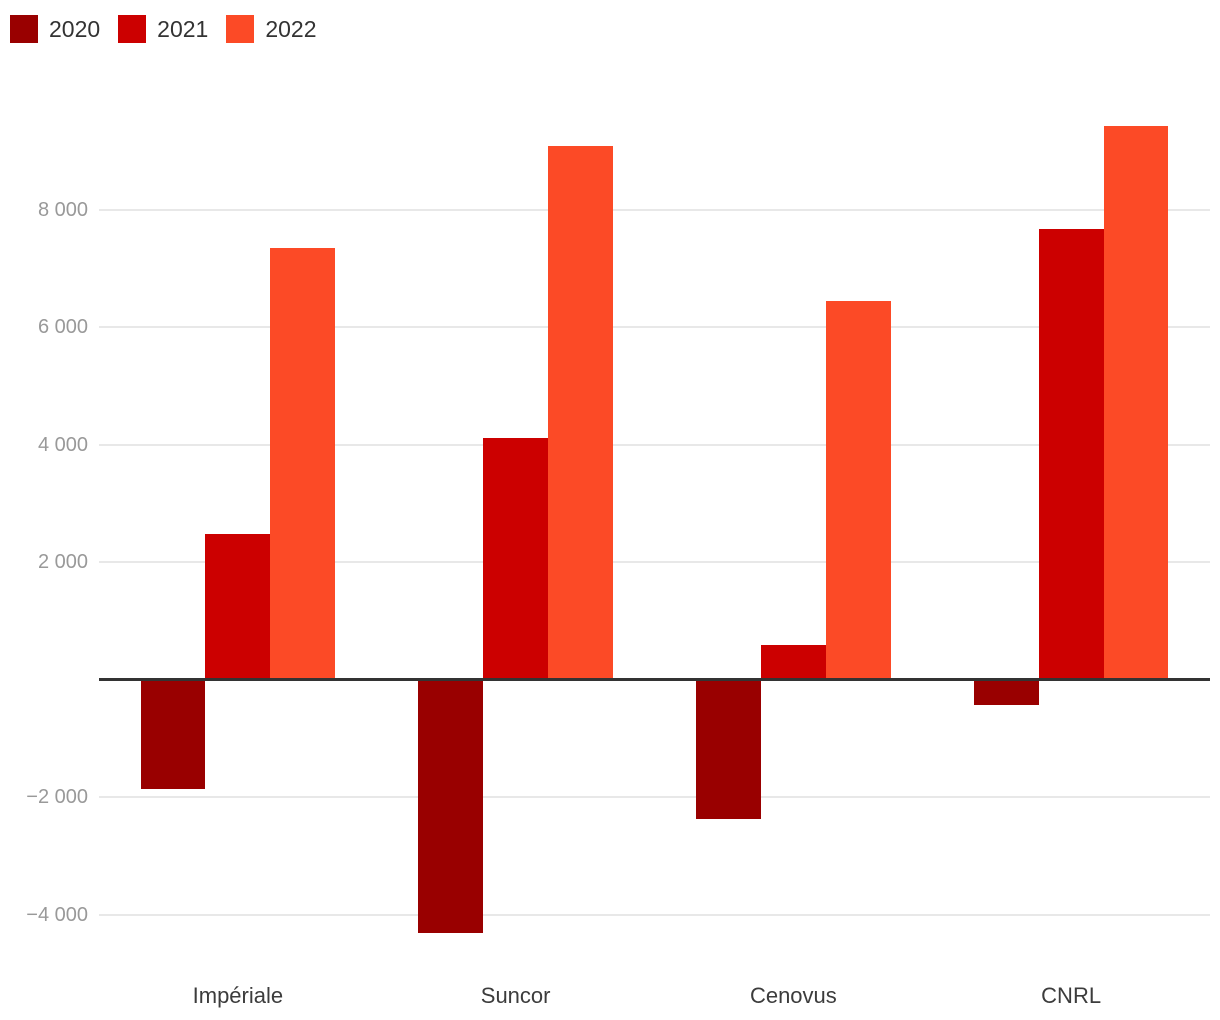 This screenshot has height=1020, width=1220. I want to click on y-axis-tick-label: 8 000, so click(62, 209).